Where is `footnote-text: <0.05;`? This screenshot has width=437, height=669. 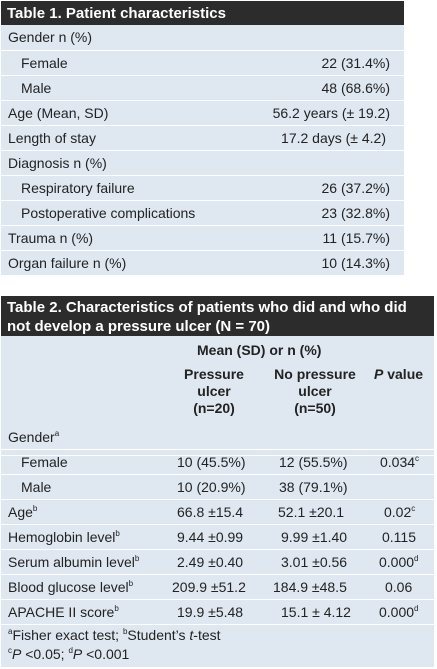
footnote-text: <0.05; is located at coordinates (45, 654).